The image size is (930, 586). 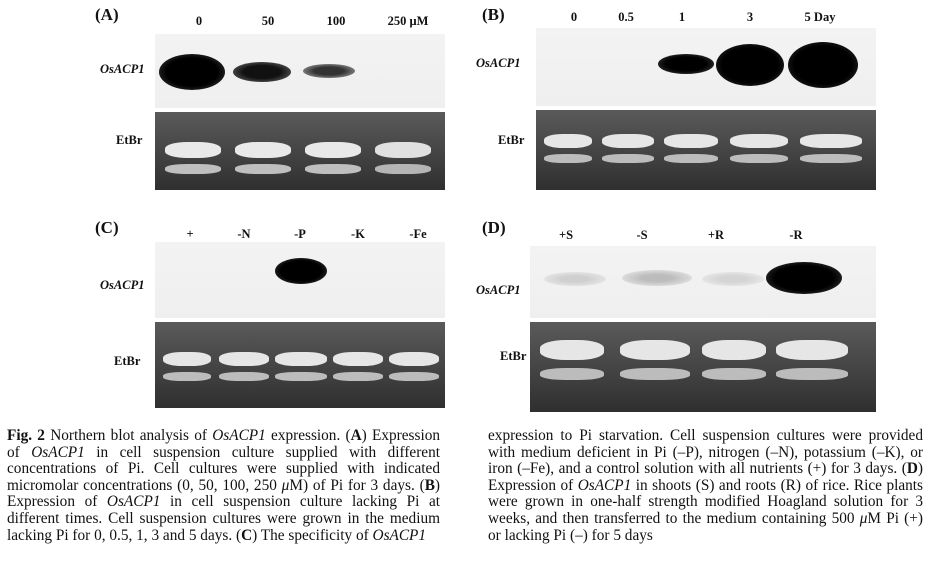 I want to click on lane-label: -N, so click(x=244, y=234).